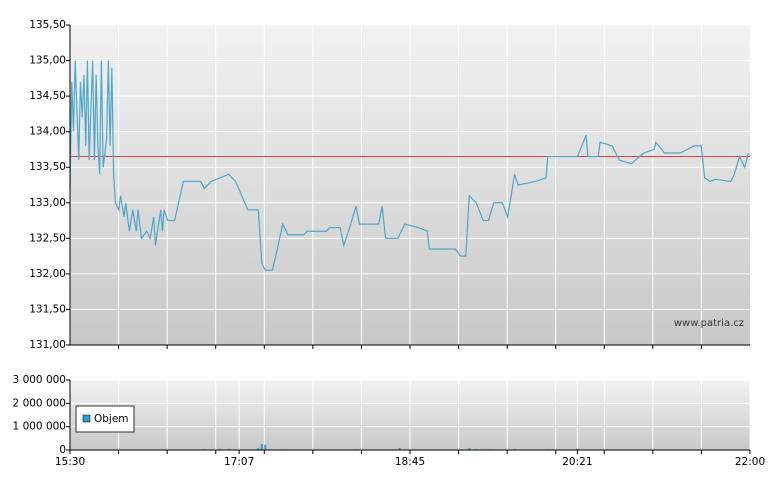 The width and height of the screenshot is (780, 490). I want to click on x-tick-label: 20:21, so click(577, 462).